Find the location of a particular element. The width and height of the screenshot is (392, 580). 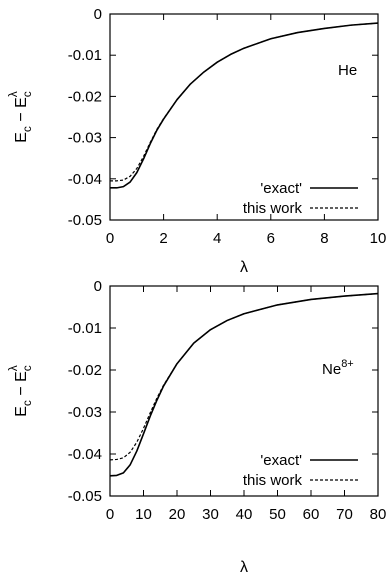

x-tick-label: 50 is located at coordinates (277, 514).